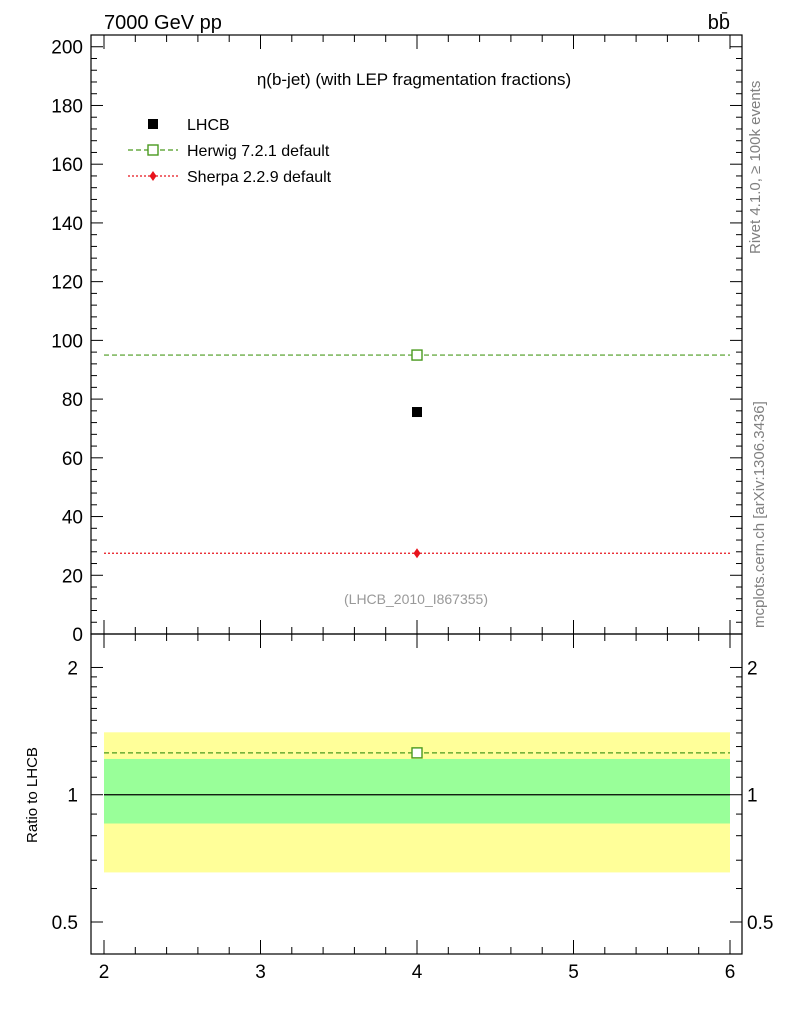  Describe the element at coordinates (759, 514) in the screenshot. I see `mcplots-label: mcplots.cern.ch [arXiv:1306.3436]` at that location.